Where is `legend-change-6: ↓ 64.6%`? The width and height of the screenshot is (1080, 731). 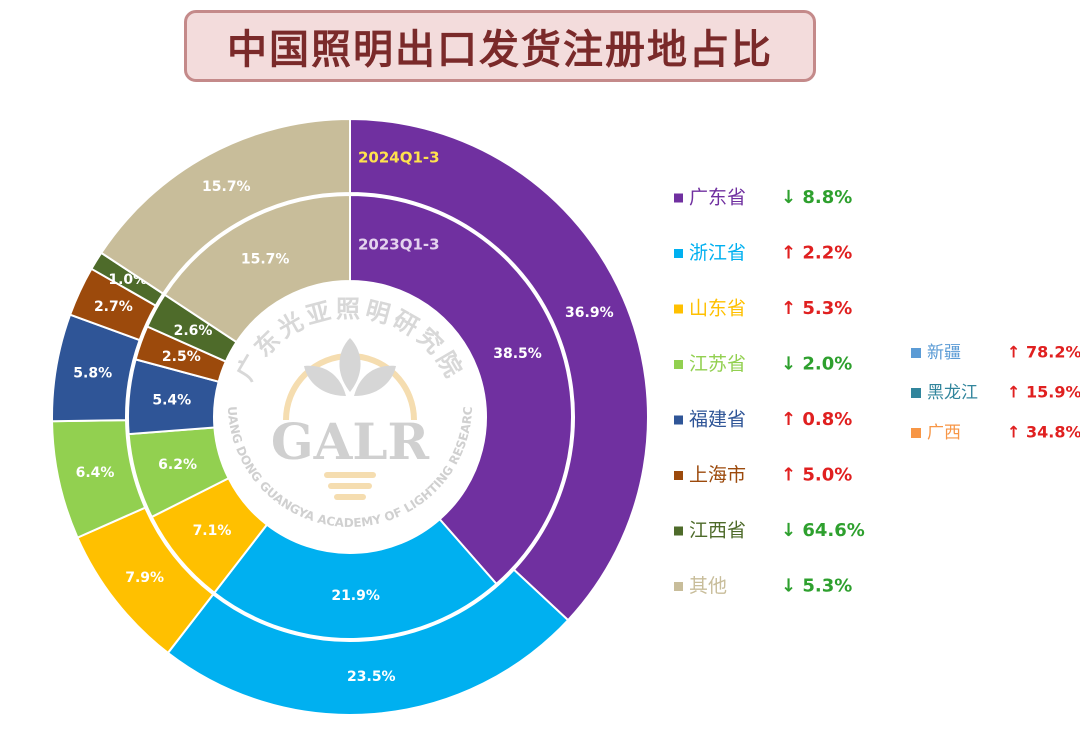
legend-change-6: ↓ 64.6% is located at coordinates (823, 530).